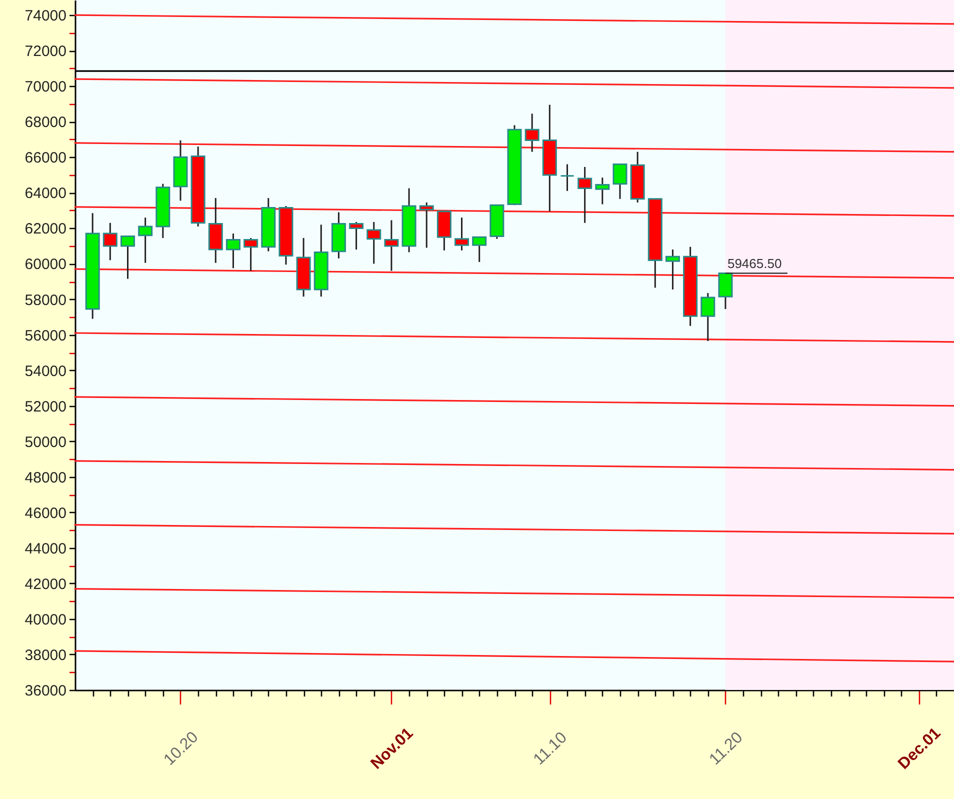 Image resolution: width=954 pixels, height=799 pixels. I want to click on y-tick-label: 60000, so click(45, 265).